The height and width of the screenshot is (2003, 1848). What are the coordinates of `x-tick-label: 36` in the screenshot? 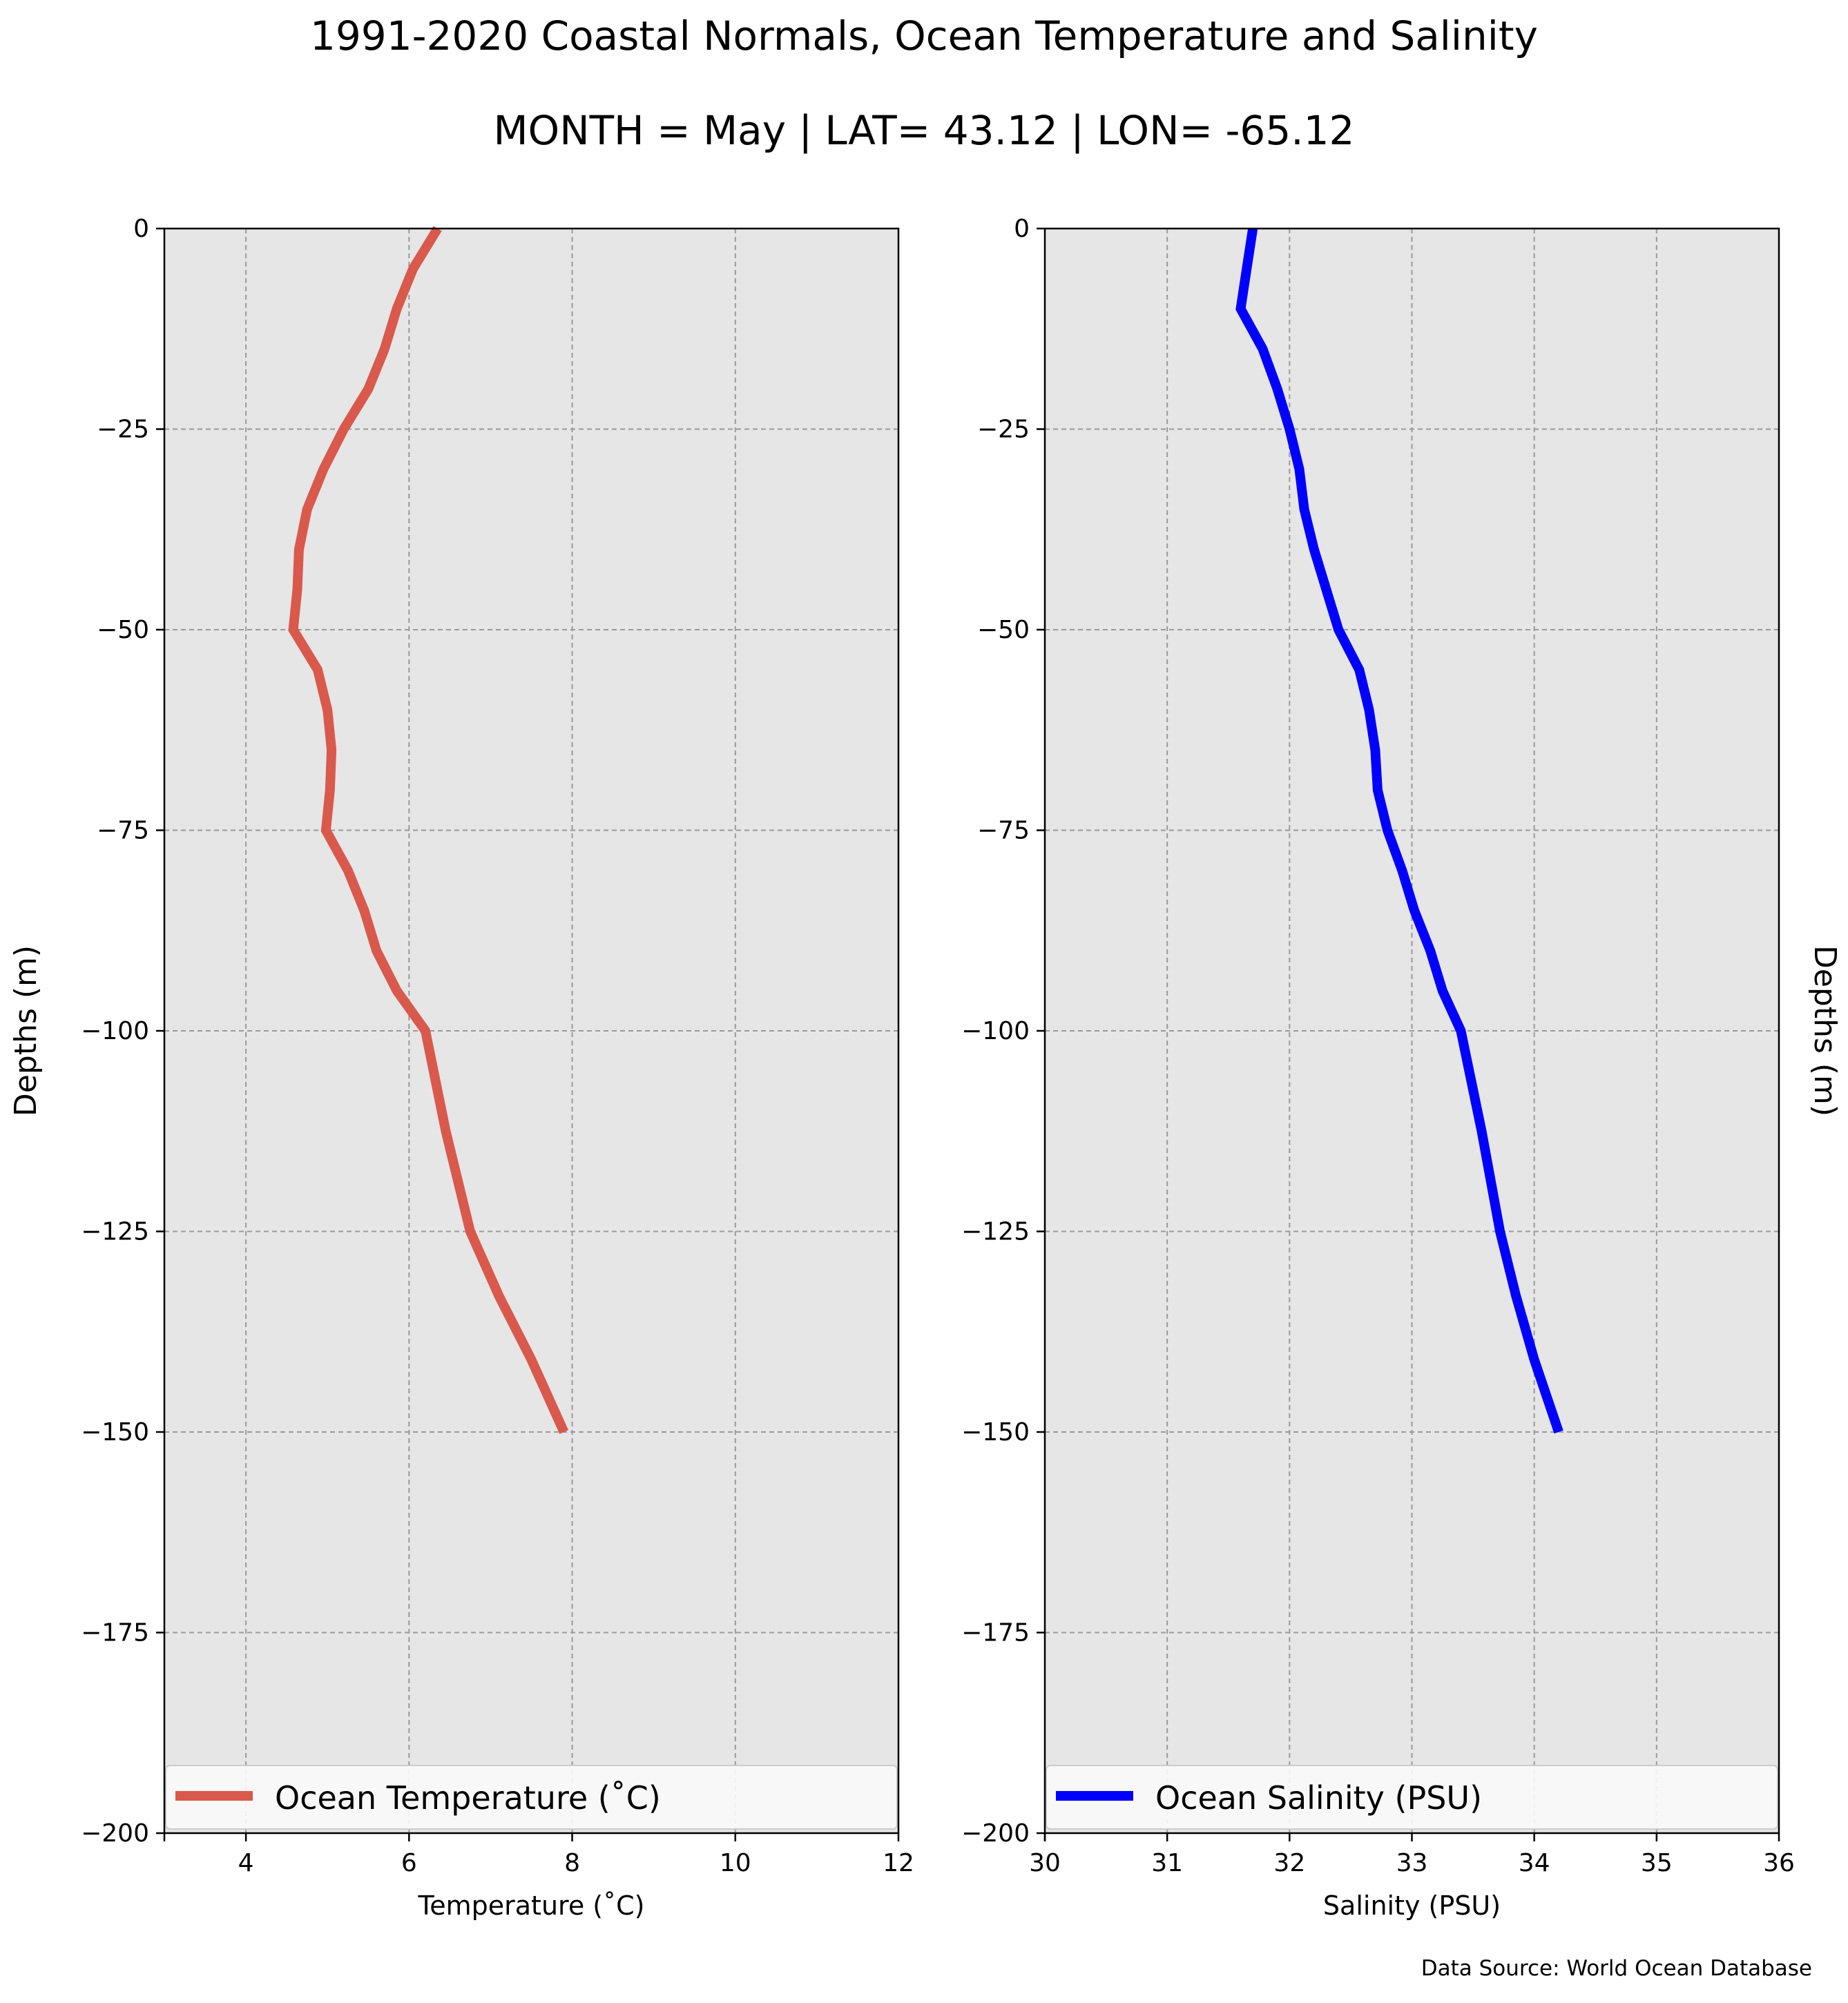 It's located at (1779, 1863).